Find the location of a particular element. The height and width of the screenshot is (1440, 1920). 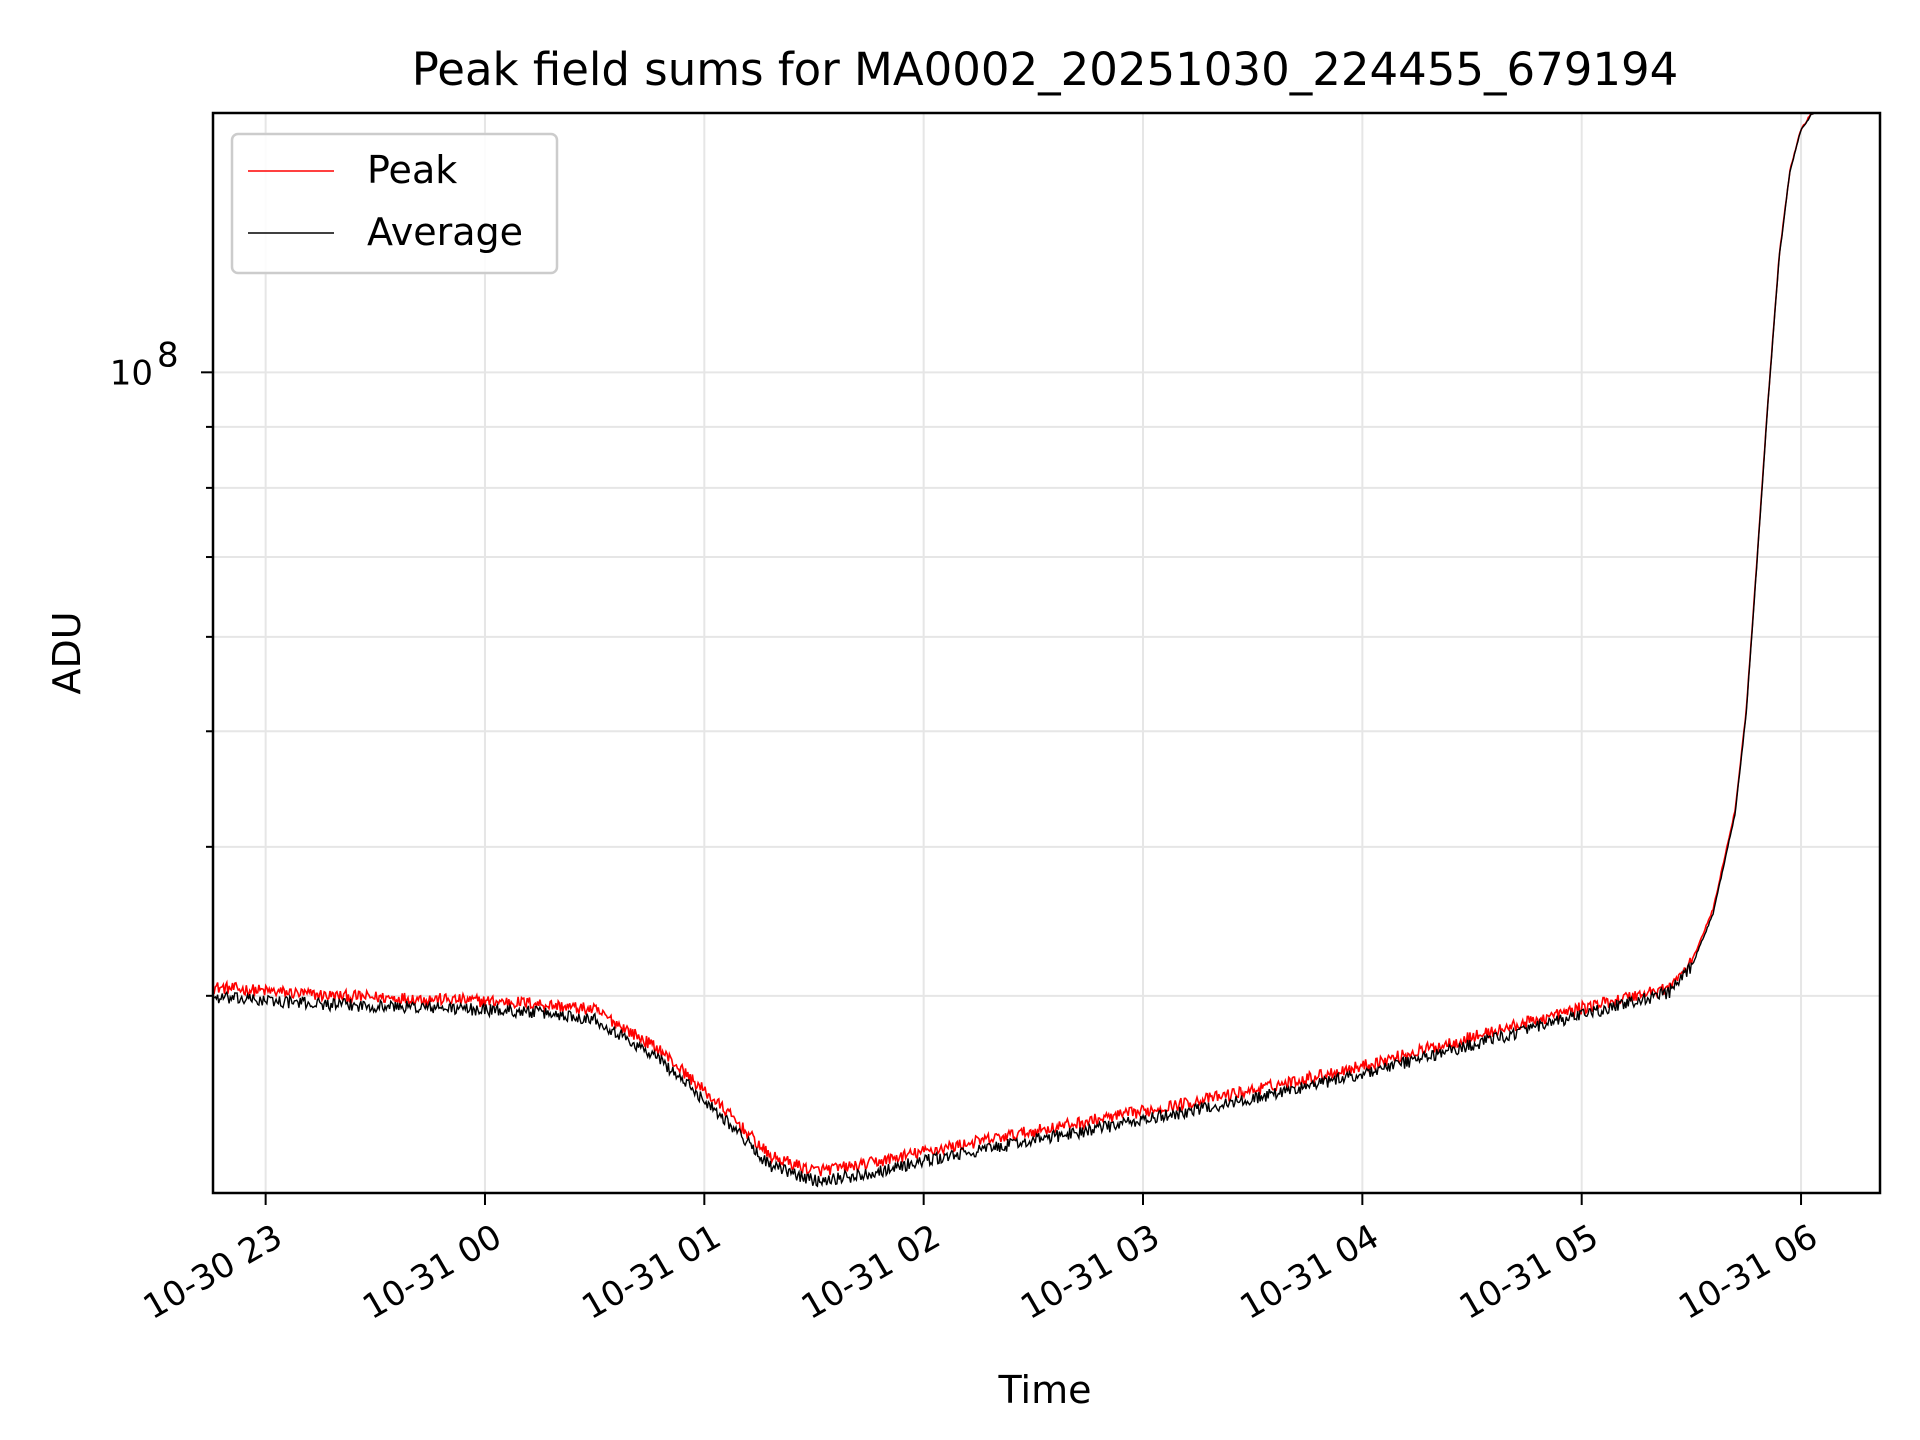

x-axis-label: Time is located at coordinates (1045, 1390).